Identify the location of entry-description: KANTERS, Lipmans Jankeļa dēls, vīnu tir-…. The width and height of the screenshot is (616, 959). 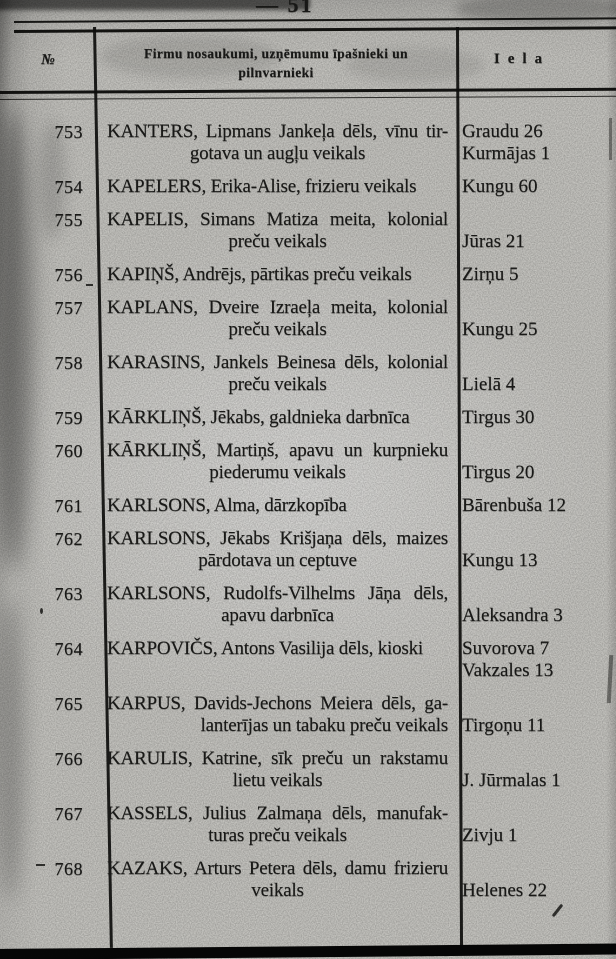
(271, 143).